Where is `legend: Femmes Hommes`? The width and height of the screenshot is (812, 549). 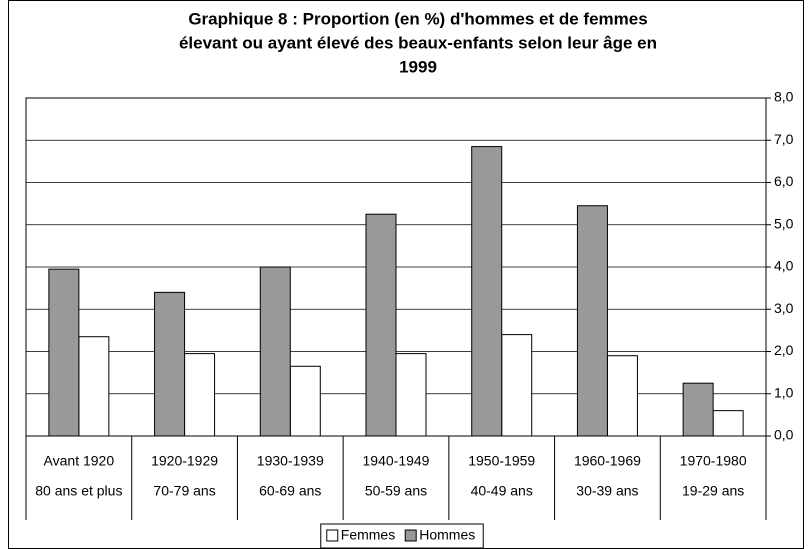 legend: Femmes Hommes is located at coordinates (402, 536).